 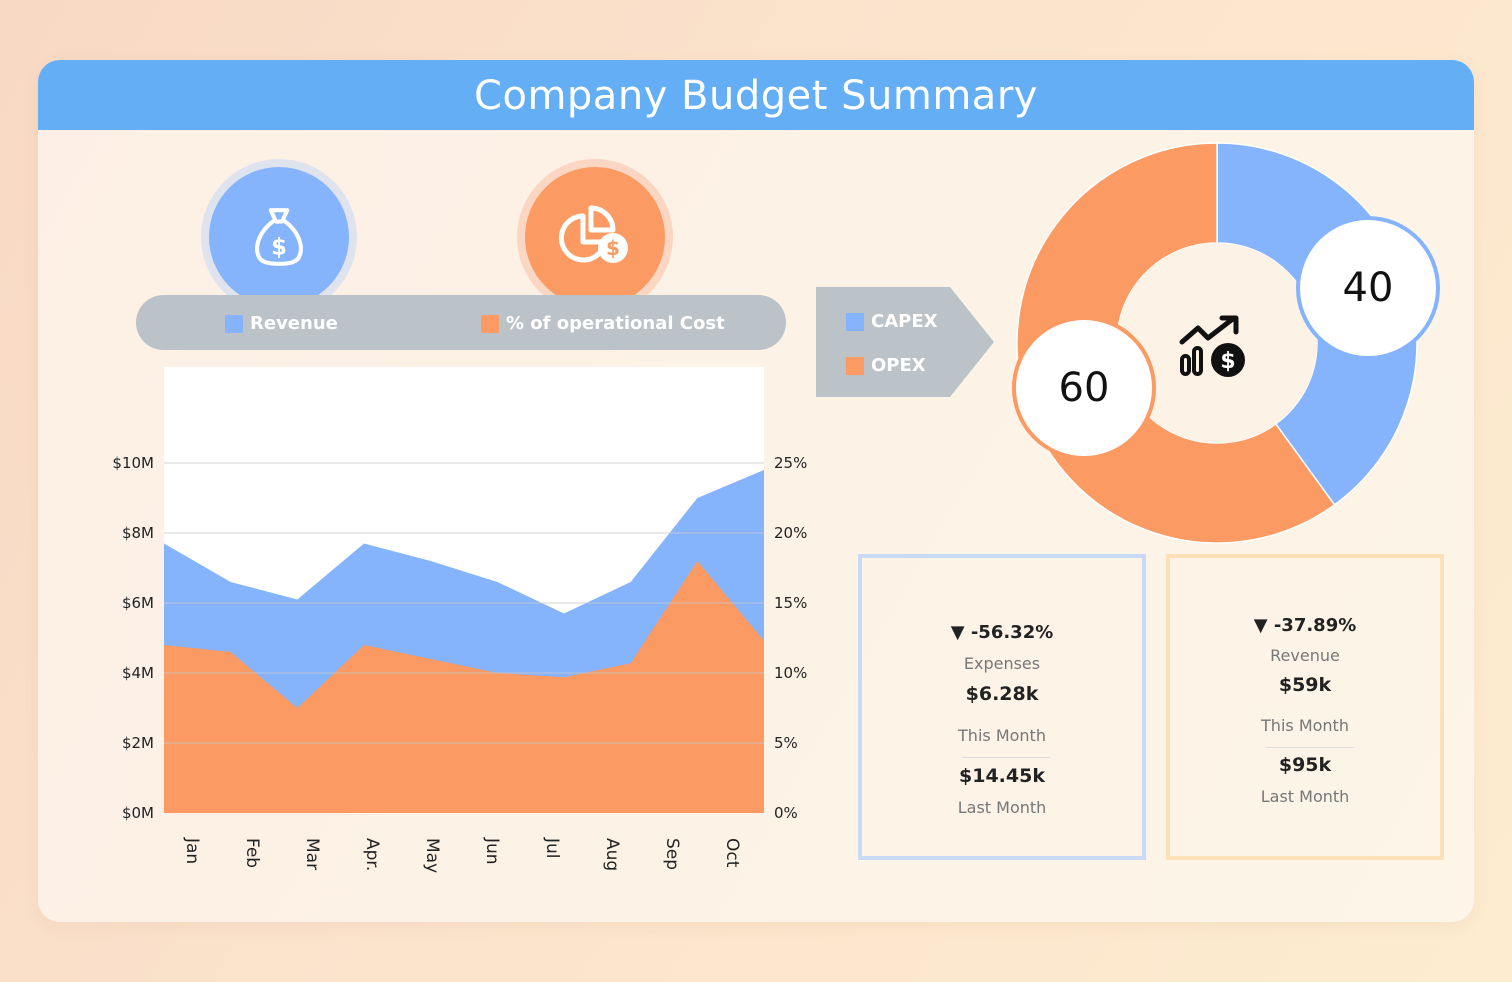 I want to click on expenses-change-value: -56.32%, so click(x=1012, y=632).